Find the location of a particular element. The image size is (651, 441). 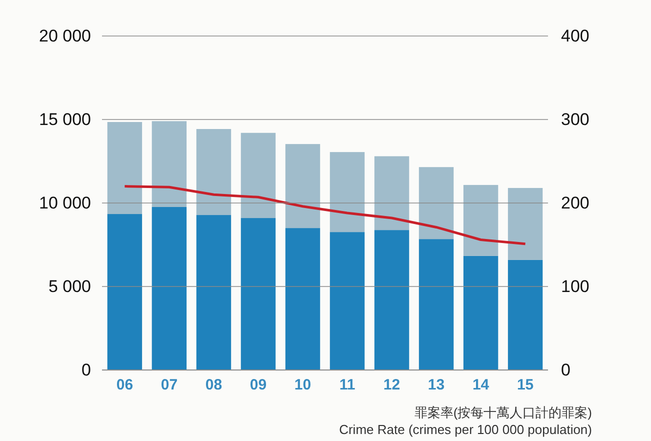

y-tick-label: 5 000 is located at coordinates (69, 286).